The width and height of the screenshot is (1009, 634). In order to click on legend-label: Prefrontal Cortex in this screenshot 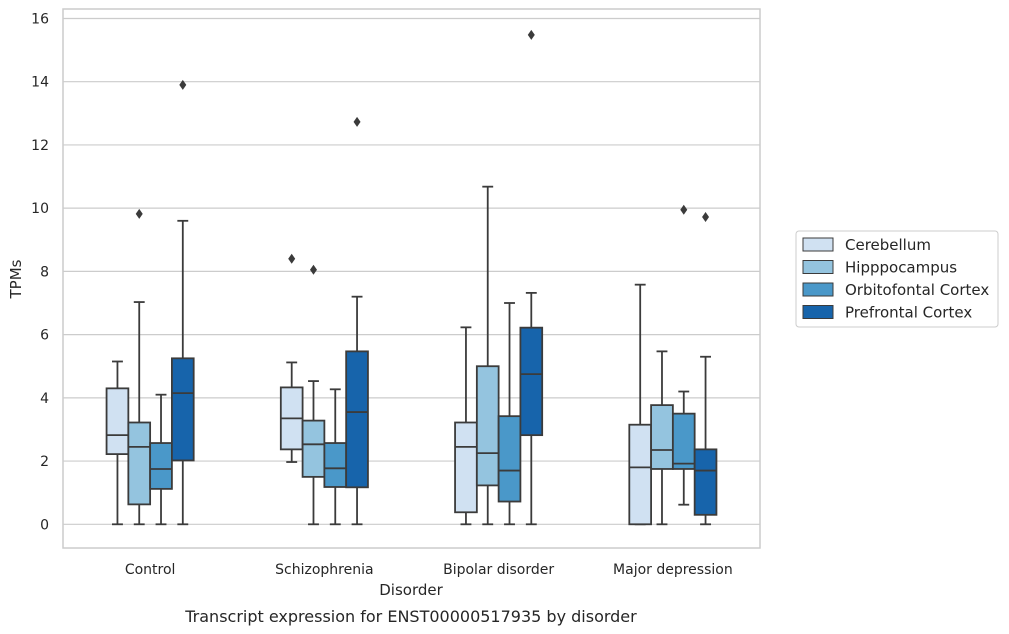, I will do `click(908, 313)`.